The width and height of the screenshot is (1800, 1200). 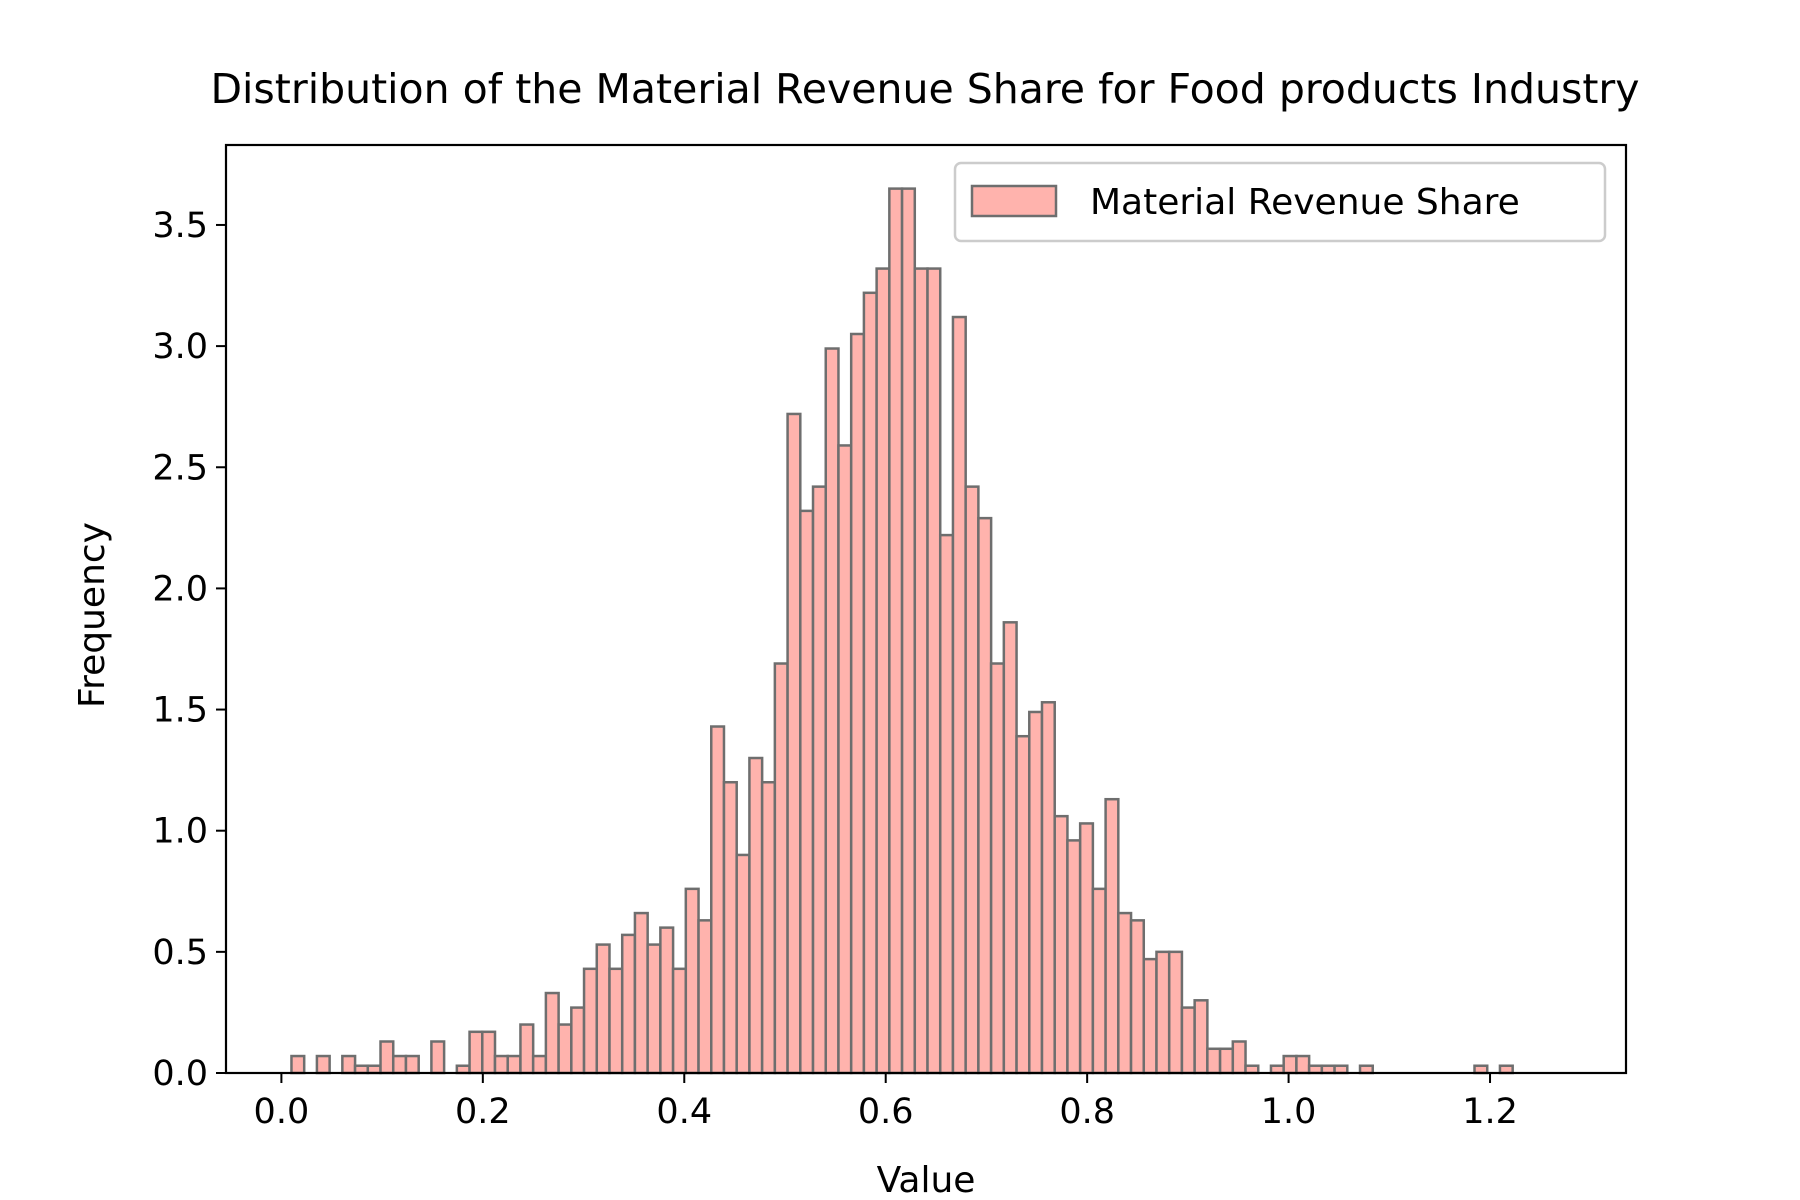 I want to click on y-tick-label: 0.0, so click(x=180, y=1074).